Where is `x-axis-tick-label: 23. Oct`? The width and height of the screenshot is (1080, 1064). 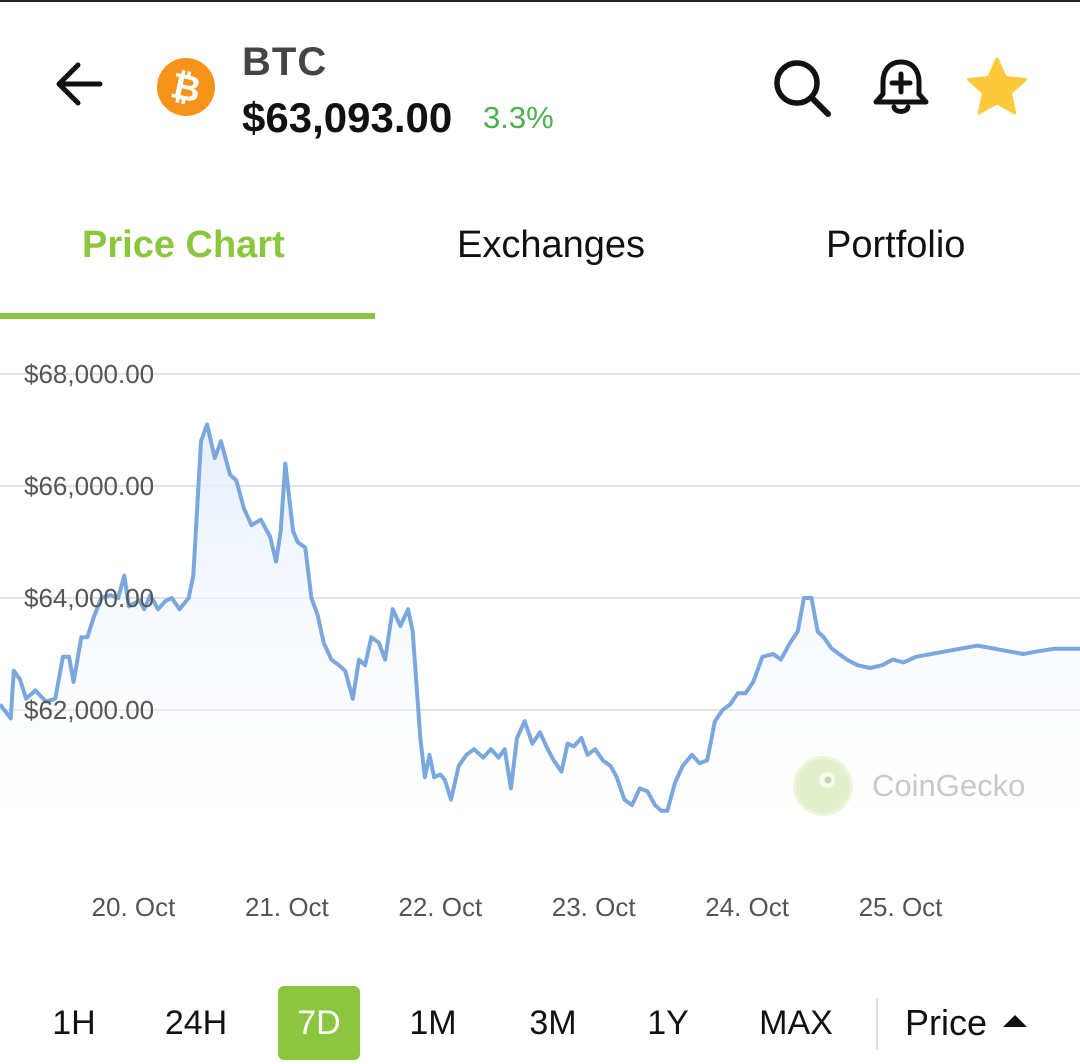
x-axis-tick-label: 23. Oct is located at coordinates (594, 907).